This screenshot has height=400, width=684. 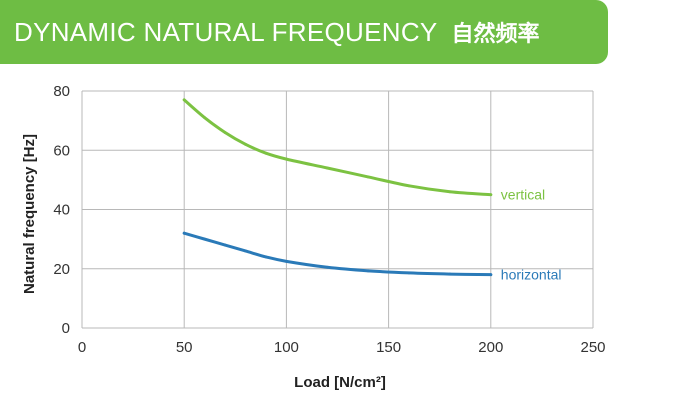 What do you see at coordinates (226, 31) in the screenshot?
I see `page-title: DYNAMIC NATURAL FREQUENCY` at bounding box center [226, 31].